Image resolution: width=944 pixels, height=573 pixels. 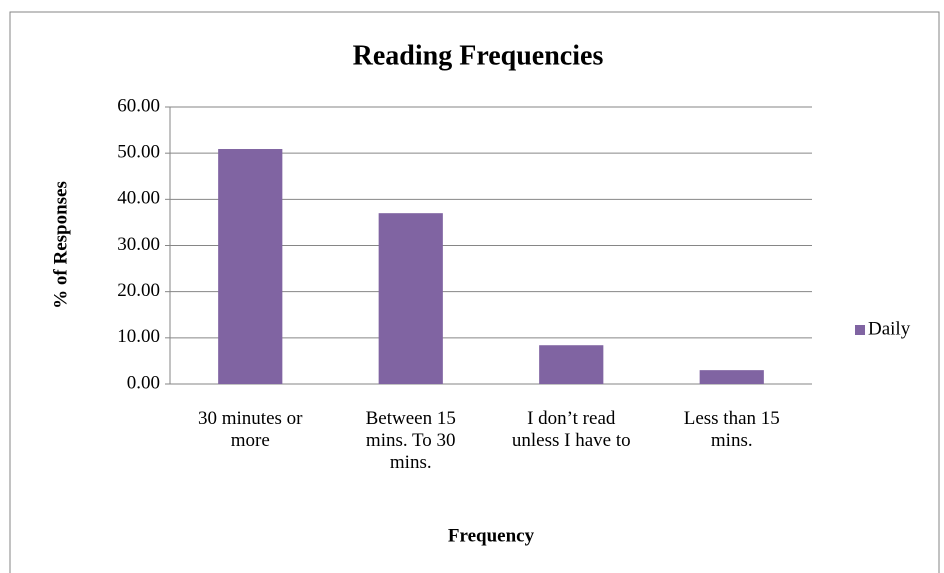 I want to click on x-tick-label: I don’t read unless I have to, so click(x=571, y=429).